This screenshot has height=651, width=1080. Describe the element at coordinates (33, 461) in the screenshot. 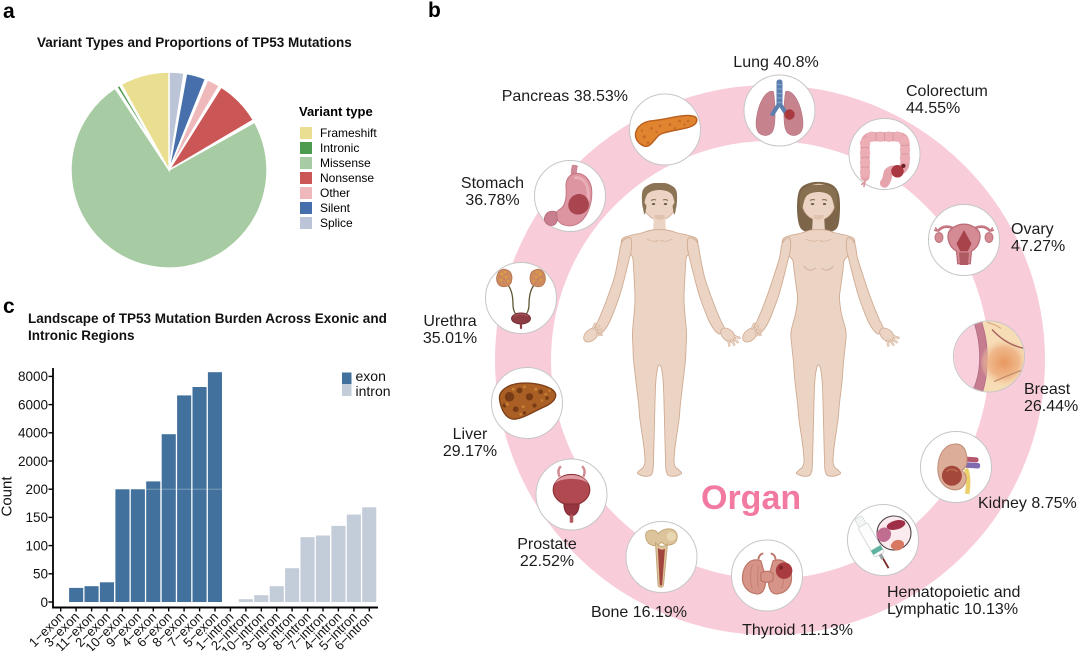

I see `svg-text: 2000` at that location.